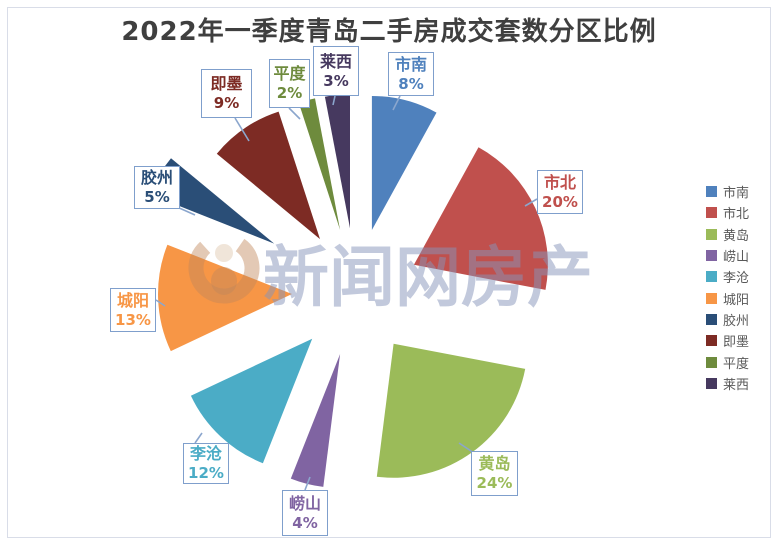 The width and height of the screenshot is (778, 545). Describe the element at coordinates (494, 464) in the screenshot. I see `slice-label-name: 黄岛` at that location.